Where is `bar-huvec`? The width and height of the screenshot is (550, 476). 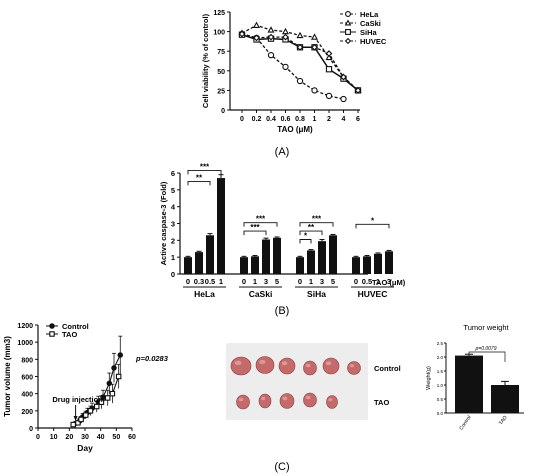
bar-huvec is located at coordinates (389, 262).